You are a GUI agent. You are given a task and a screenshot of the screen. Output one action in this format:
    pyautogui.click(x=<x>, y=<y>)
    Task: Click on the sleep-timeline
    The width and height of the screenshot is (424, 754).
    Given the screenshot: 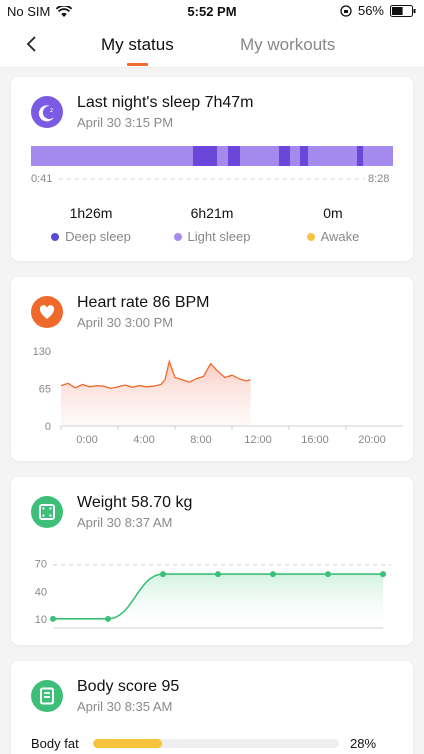 What is the action you would take?
    pyautogui.click(x=212, y=166)
    